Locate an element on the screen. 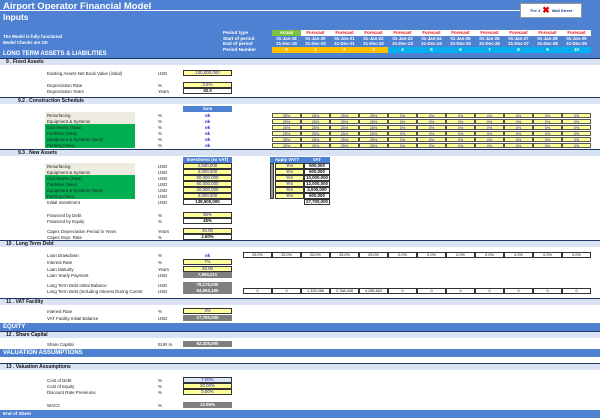  period-number-cell: 1 is located at coordinates (315, 50).